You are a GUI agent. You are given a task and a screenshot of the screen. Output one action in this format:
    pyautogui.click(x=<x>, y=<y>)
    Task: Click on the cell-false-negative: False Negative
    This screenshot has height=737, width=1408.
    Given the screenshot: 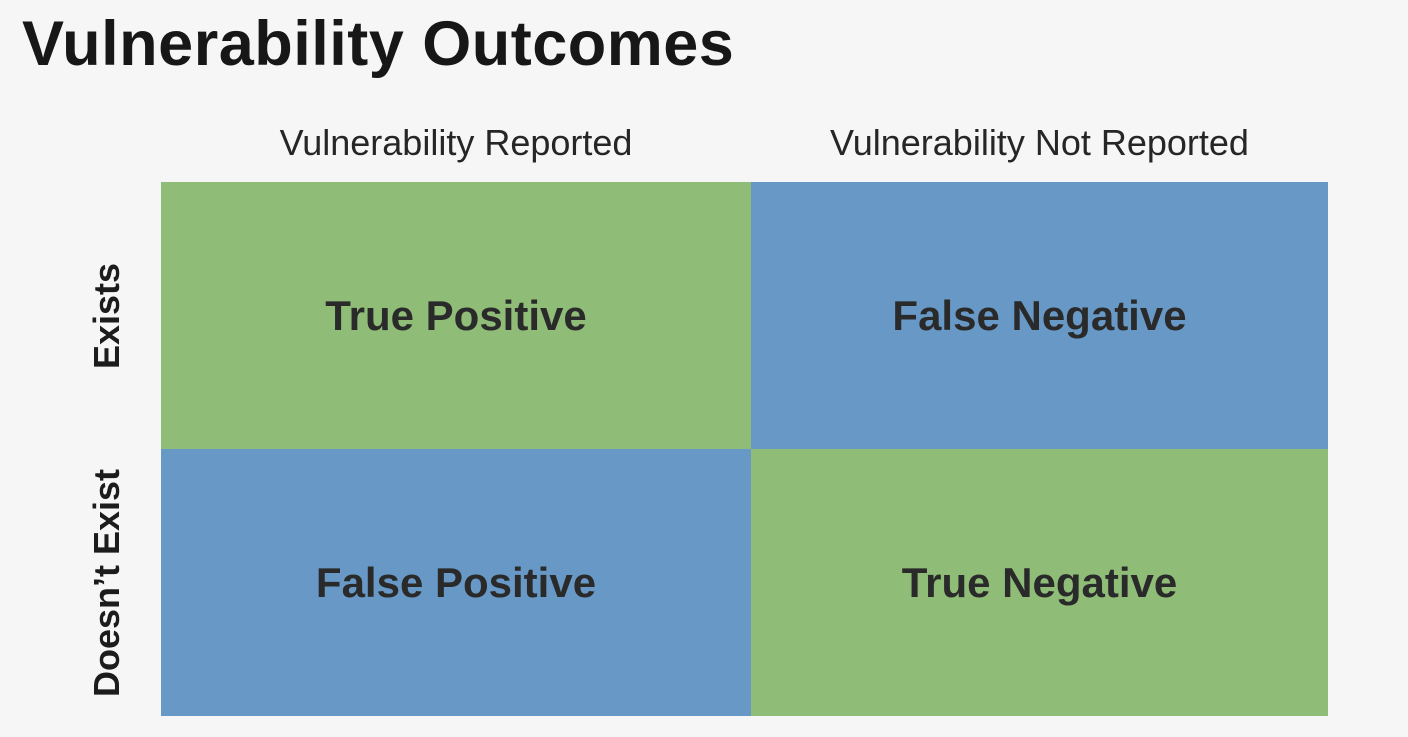 What is the action you would take?
    pyautogui.click(x=1039, y=315)
    